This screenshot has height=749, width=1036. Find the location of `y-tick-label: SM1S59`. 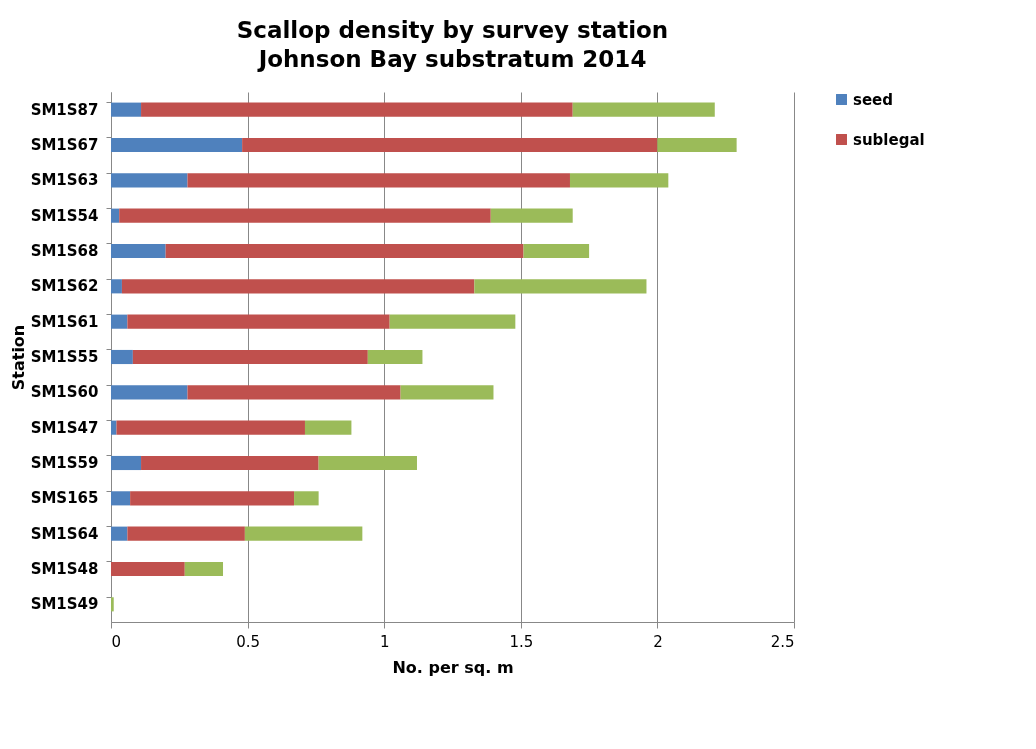

y-tick-label: SM1S59 is located at coordinates (64, 463).